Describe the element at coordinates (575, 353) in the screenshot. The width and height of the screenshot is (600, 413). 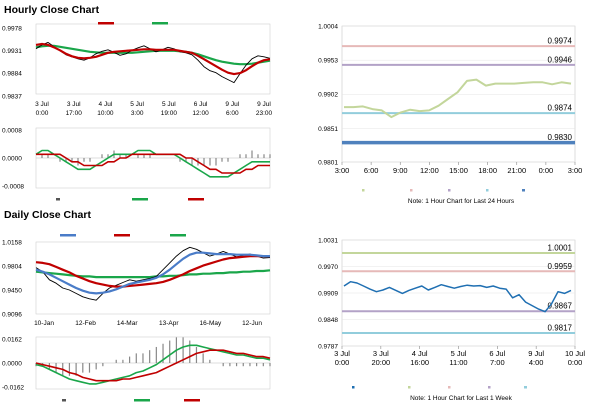
I see `x-tick-date: 10 Jul` at that location.